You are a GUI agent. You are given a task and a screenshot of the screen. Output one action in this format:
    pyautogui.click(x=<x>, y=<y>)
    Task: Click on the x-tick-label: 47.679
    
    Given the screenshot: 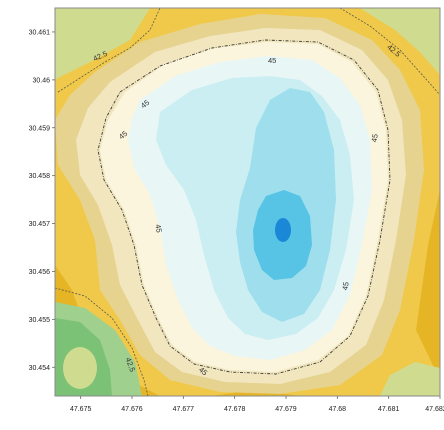 What is the action you would take?
    pyautogui.click(x=286, y=409)
    